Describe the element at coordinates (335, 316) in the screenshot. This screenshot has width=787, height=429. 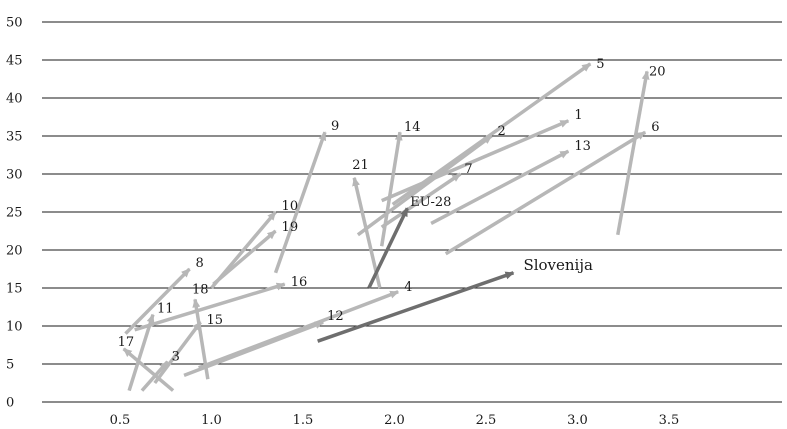
I see `point-label-12: 12` at that location.